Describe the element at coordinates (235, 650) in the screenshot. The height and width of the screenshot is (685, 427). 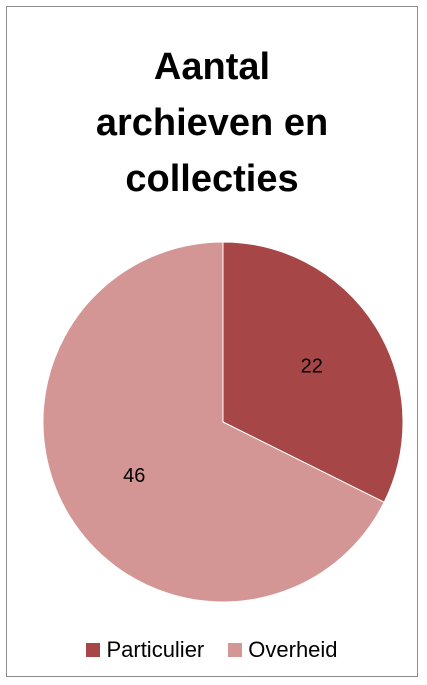
I see `legend-swatch-overheid` at that location.